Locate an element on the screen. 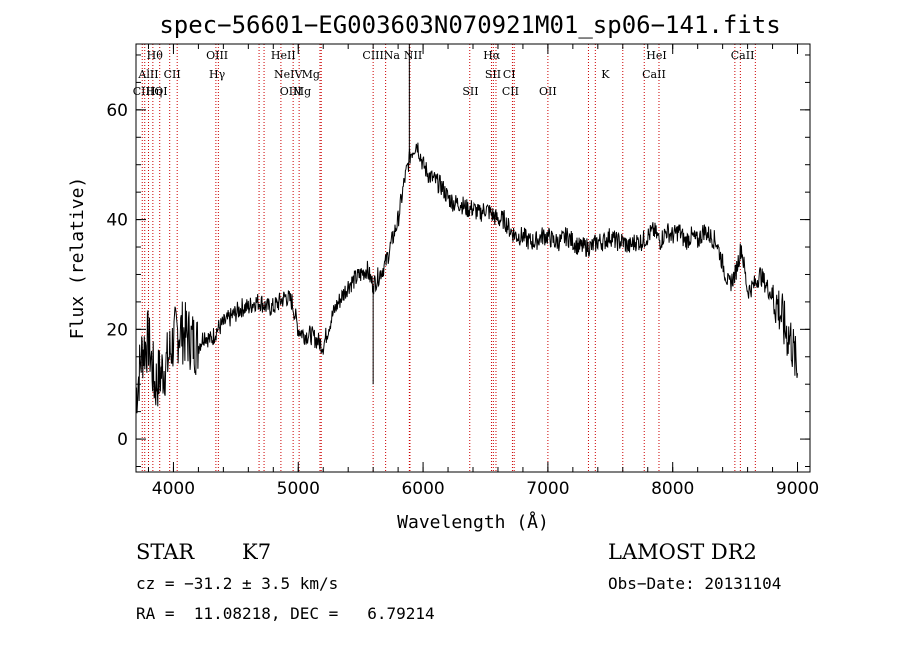 Image resolution: width=900 pixels, height=649 pixels. line-label: Na is located at coordinates (392, 55).